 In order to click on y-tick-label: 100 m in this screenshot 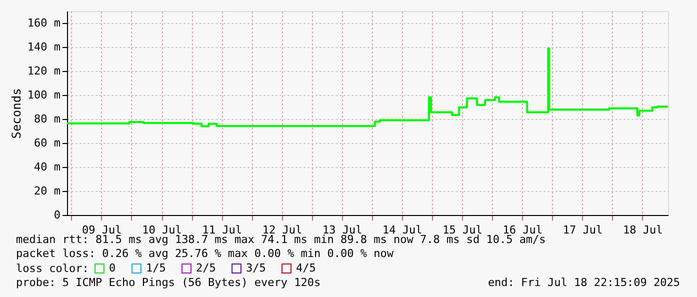, I will do `click(44, 95)`.